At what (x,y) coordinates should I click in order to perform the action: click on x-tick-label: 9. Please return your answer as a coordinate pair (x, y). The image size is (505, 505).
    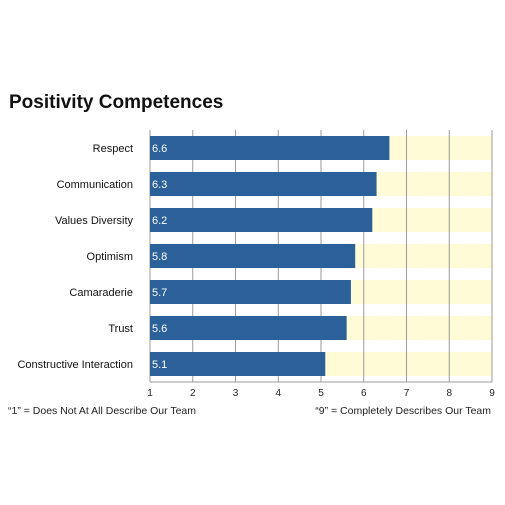
    Looking at the image, I should click on (492, 393).